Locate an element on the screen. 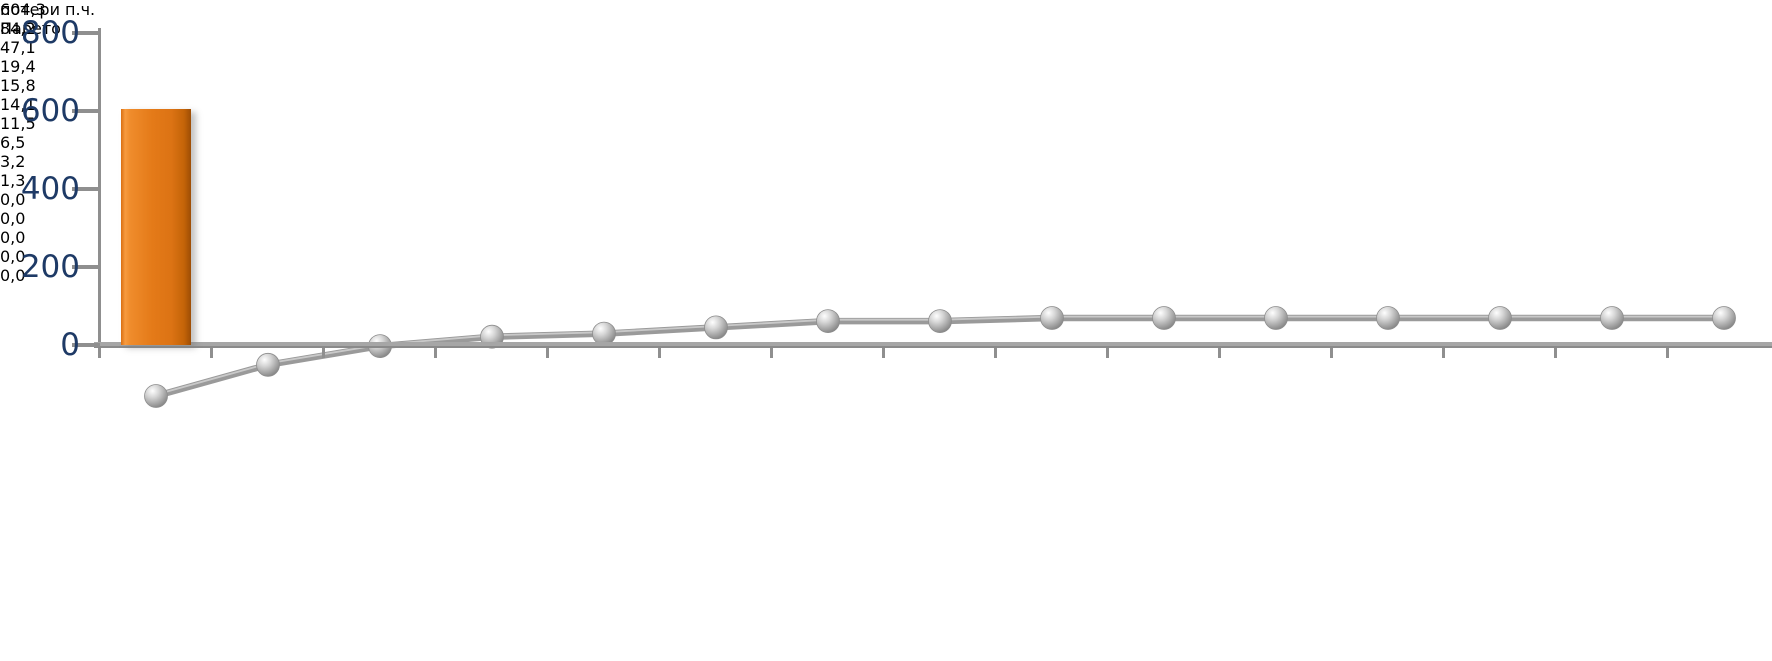 The image size is (1772, 661). bar-value-label-11: 0,0 is located at coordinates (13, 218).